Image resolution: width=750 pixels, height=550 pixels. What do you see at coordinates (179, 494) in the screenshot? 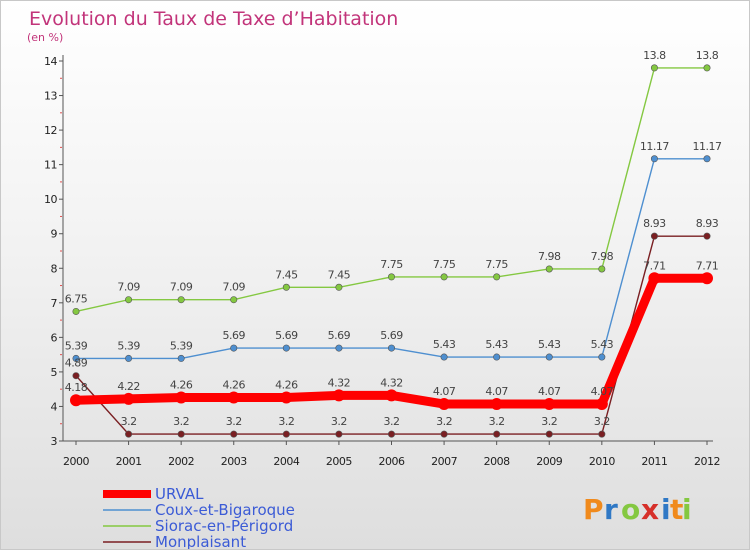
I see `legend-label: URVAL` at bounding box center [179, 494].